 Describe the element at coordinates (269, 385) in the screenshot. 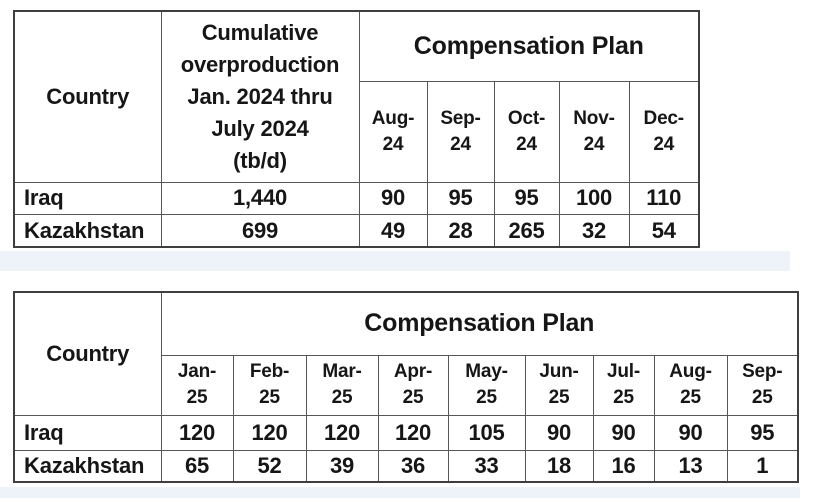

I see `month-header: Feb- 25` at that location.